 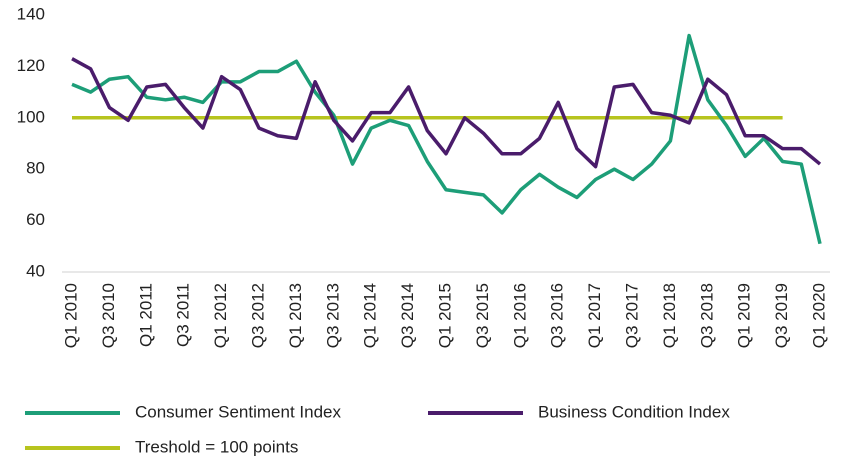 What do you see at coordinates (35, 219) in the screenshot?
I see `y-tick-label: 60` at bounding box center [35, 219].